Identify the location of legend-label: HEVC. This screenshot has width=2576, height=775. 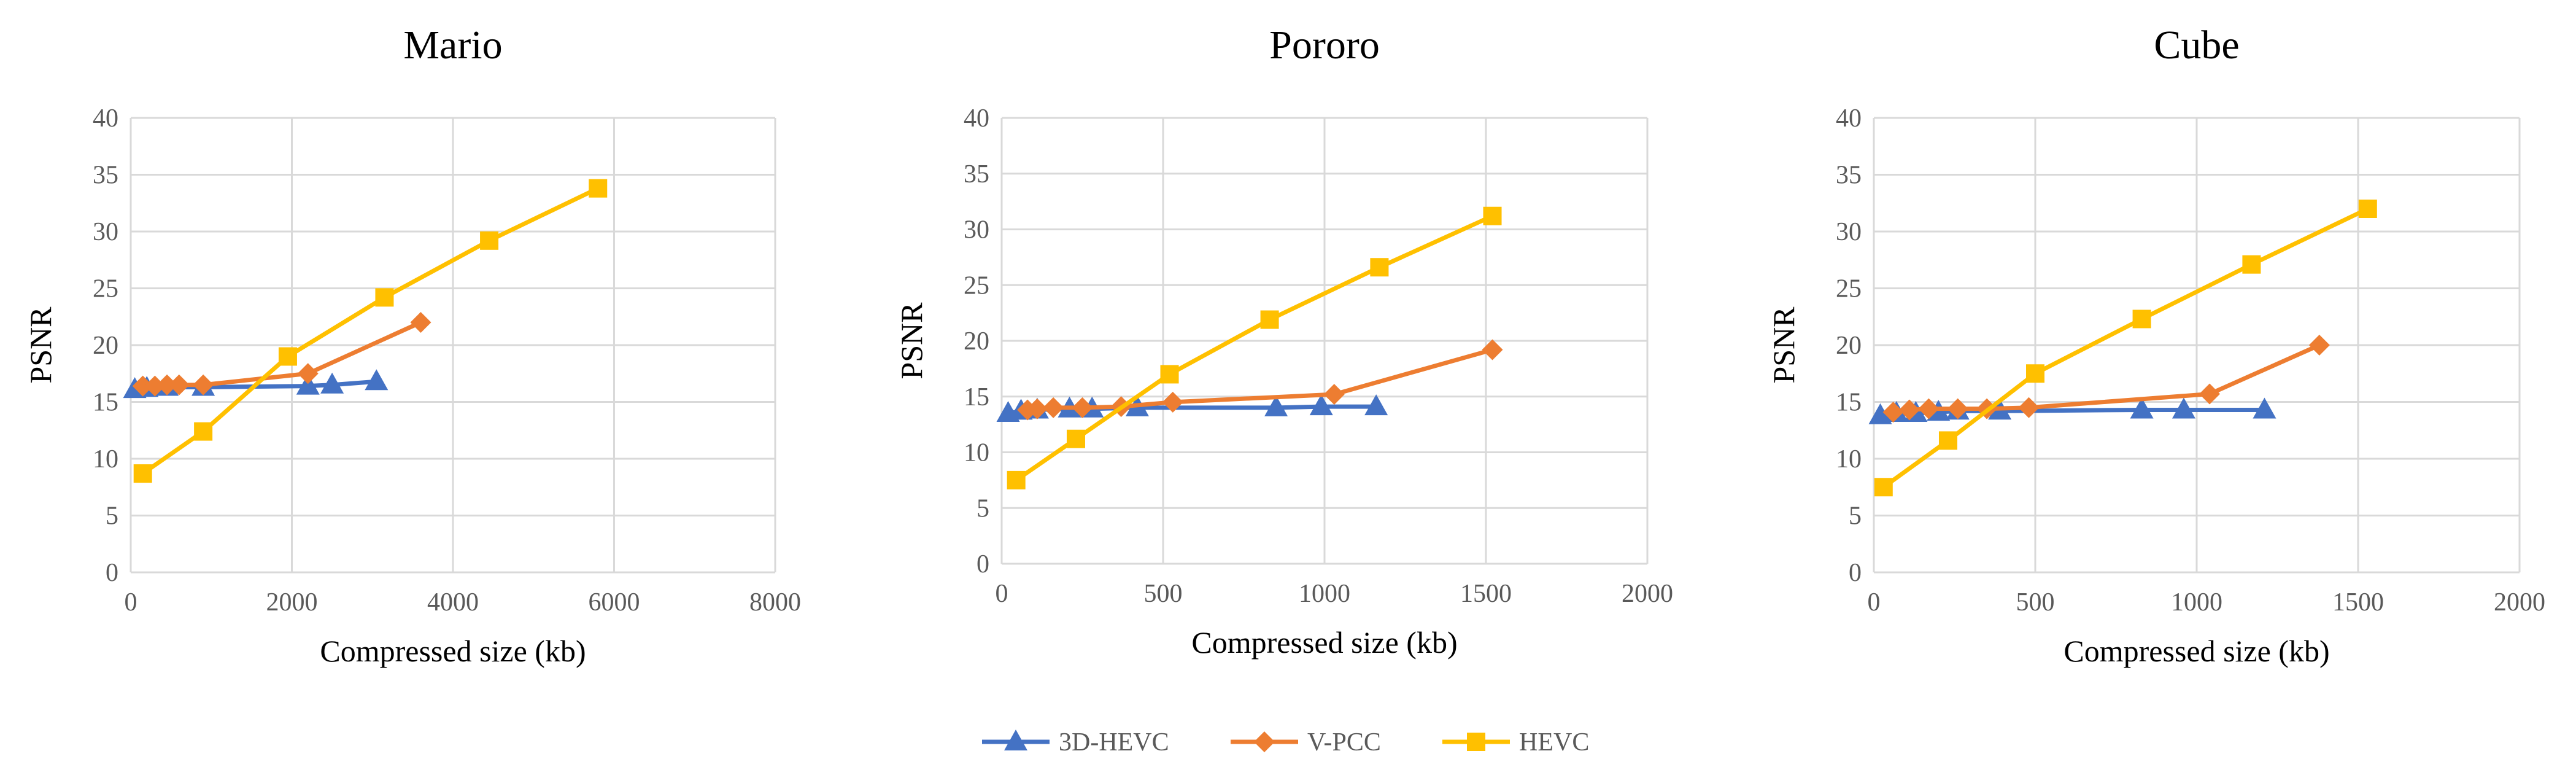
(1554, 742).